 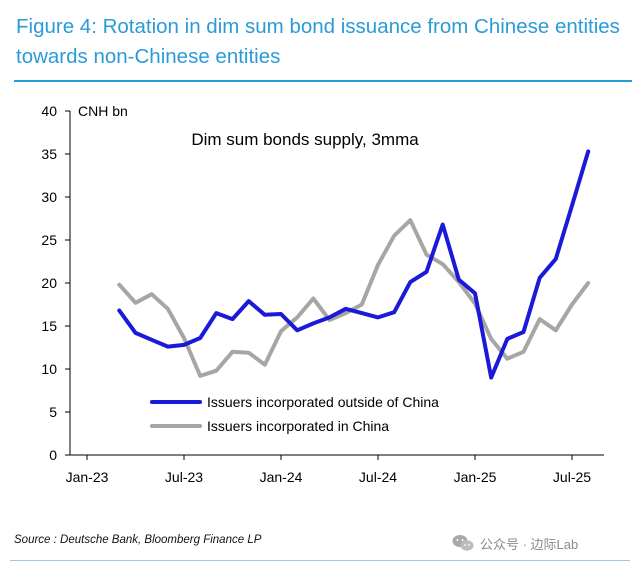 What do you see at coordinates (475, 477) in the screenshot?
I see `x-tick-label: Jan-25` at bounding box center [475, 477].